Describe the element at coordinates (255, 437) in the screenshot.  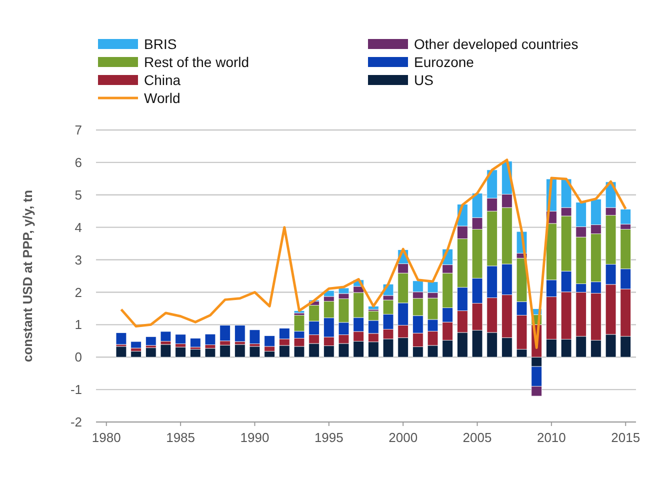
I see `x-tick-label: 1990` at that location.